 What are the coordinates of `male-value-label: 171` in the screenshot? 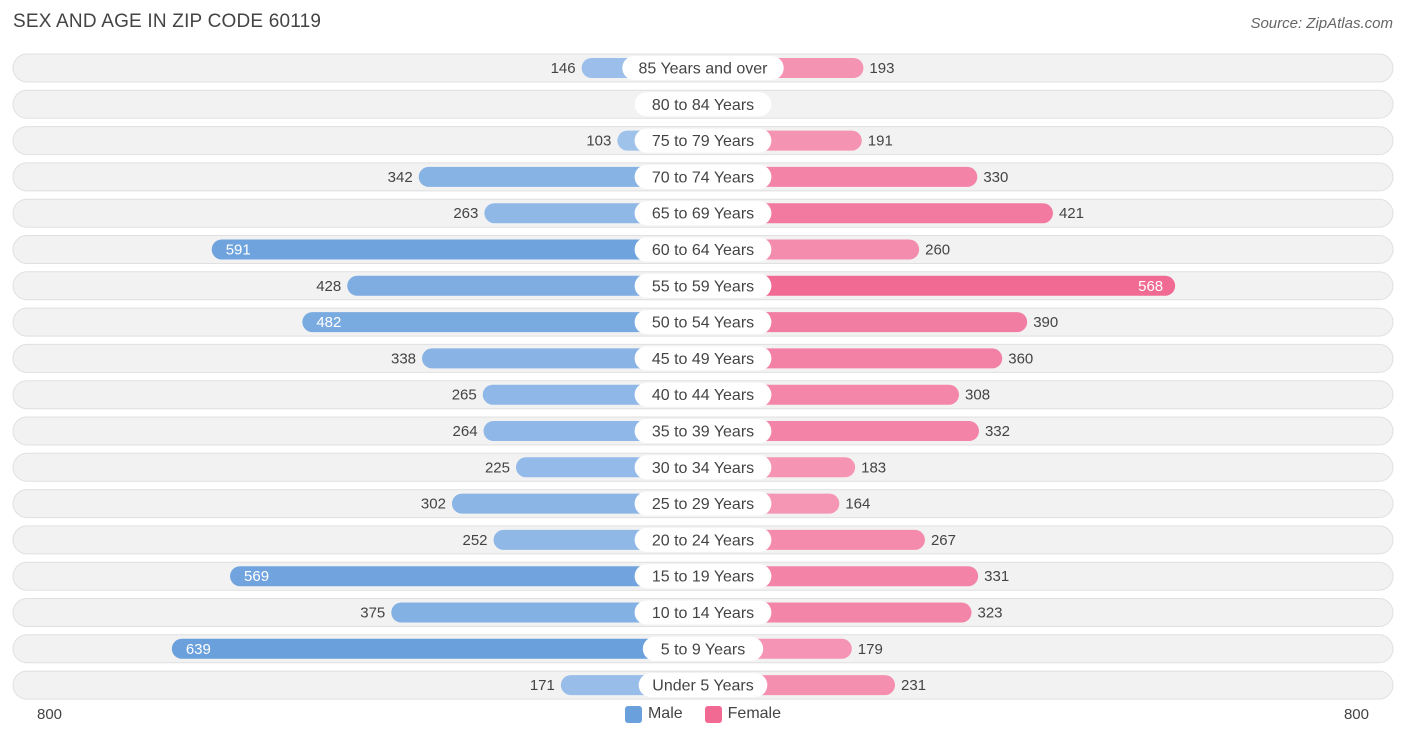 It's located at (542, 685).